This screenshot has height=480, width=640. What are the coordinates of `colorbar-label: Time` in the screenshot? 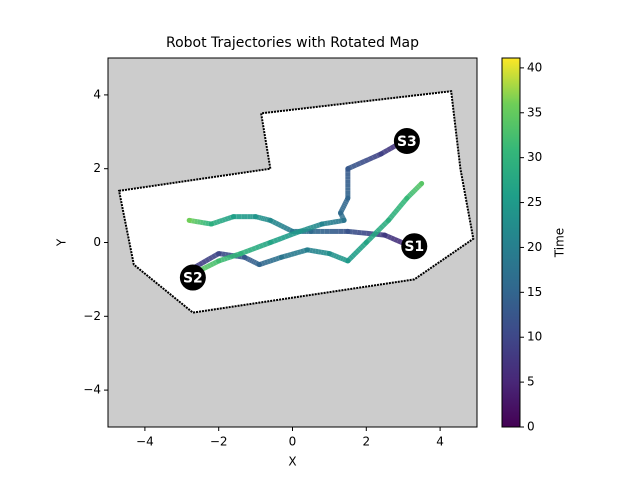 It's located at (560, 243).